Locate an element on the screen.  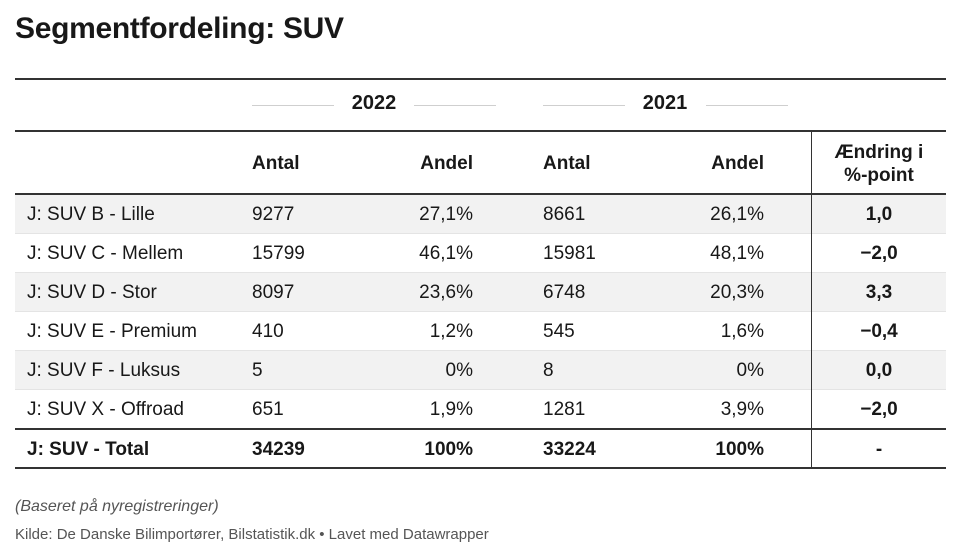
col-change-line1: Ændring i is located at coordinates (879, 152).